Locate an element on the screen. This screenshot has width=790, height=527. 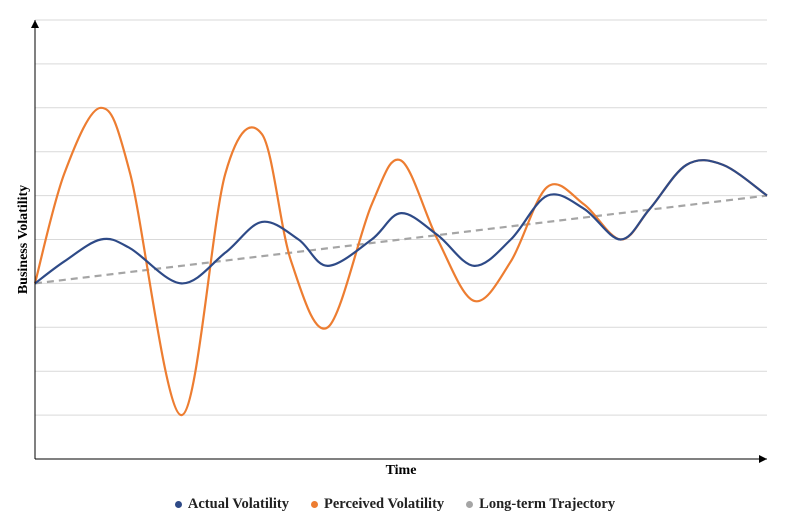
legend-item-actual: Actual Volatility is located at coordinates (231, 504).